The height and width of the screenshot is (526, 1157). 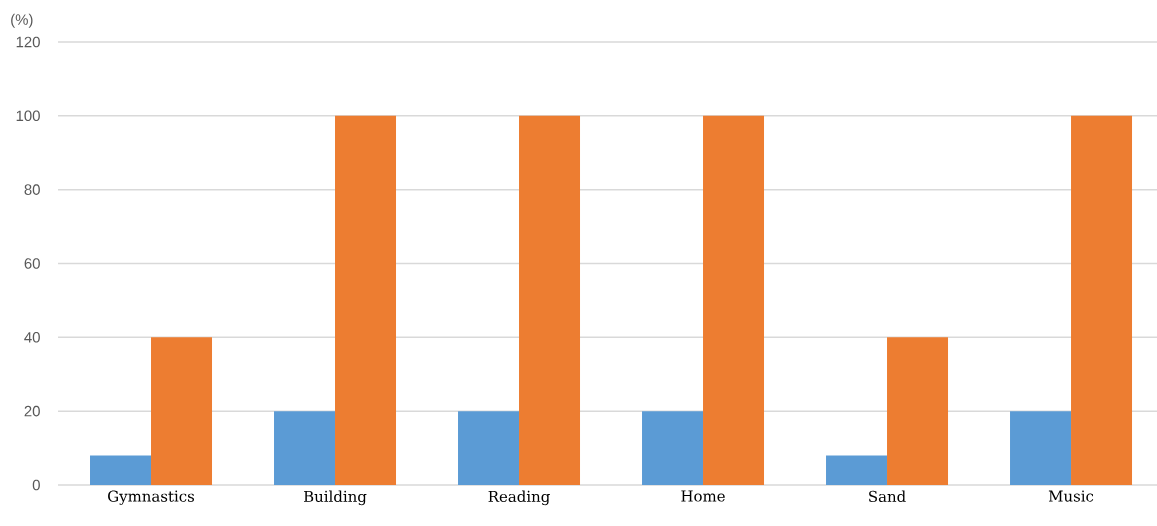 What do you see at coordinates (703, 496) in the screenshot?
I see `x-tick-label: Home` at bounding box center [703, 496].